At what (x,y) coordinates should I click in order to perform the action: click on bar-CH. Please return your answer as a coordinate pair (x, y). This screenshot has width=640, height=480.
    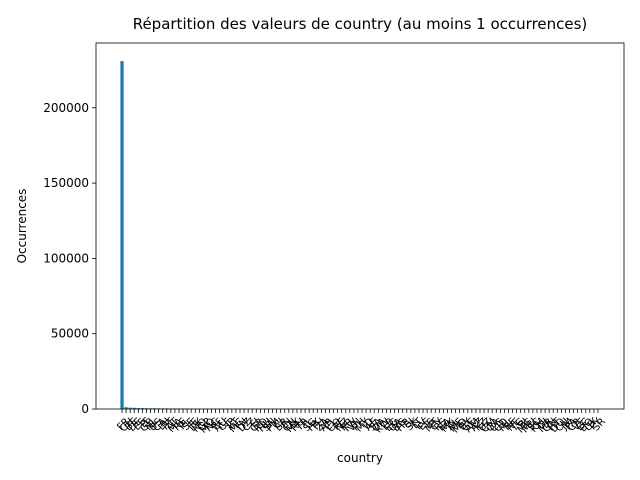
    Looking at the image, I should click on (126, 408).